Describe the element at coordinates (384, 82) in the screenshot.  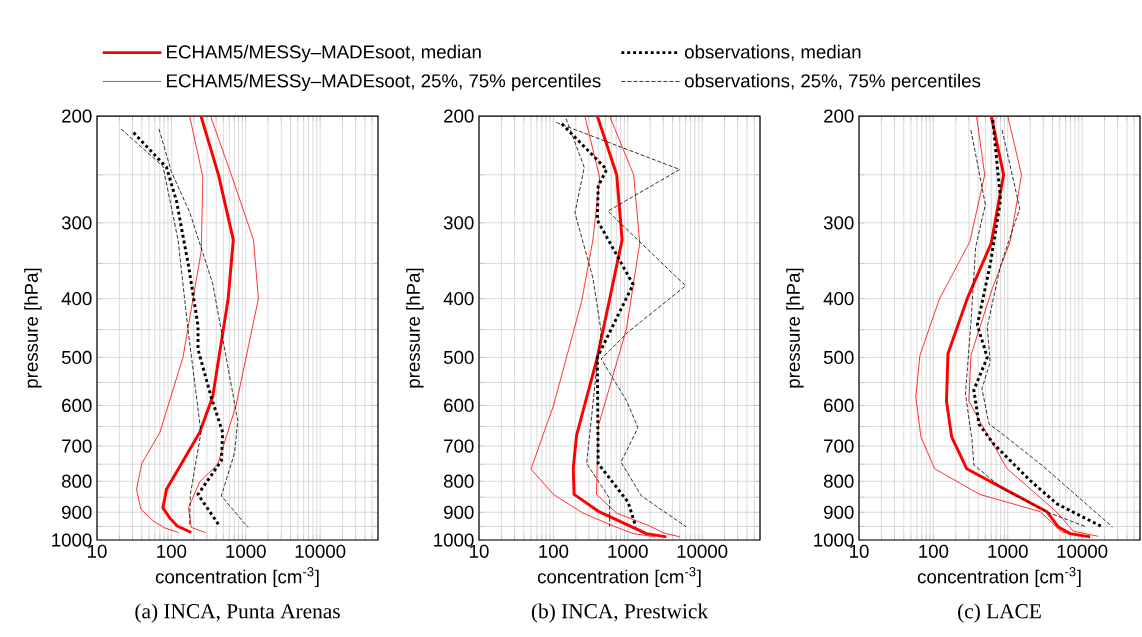
I see `legend-label: ECHAM5/MESSy–MADEsoot, 25%, 75% percentiles` at that location.